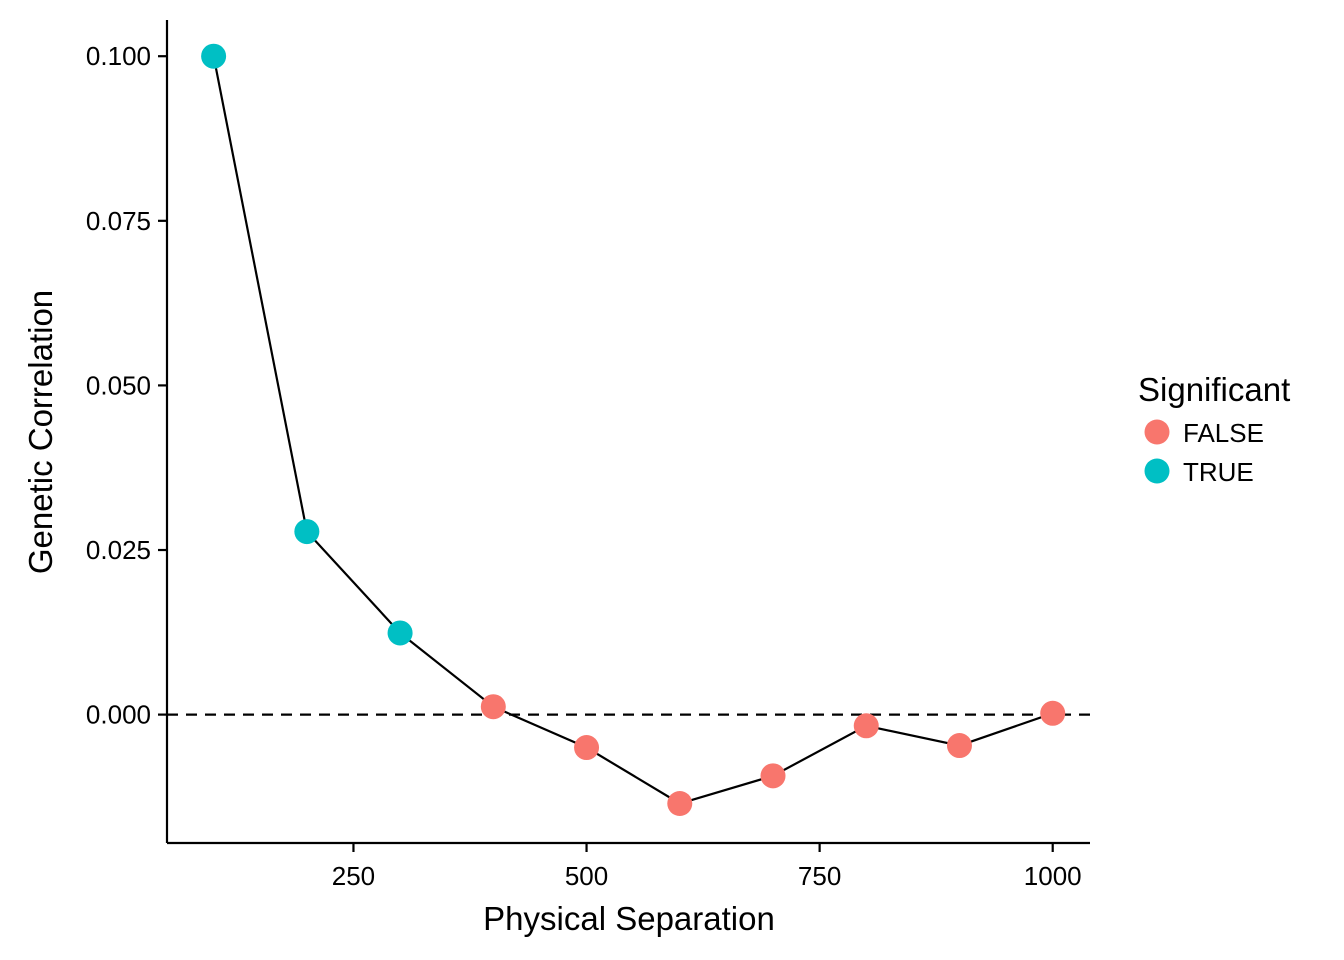 Image resolution: width=1344 pixels, height=960 pixels. I want to click on x-tick-label-2: 500, so click(586, 876).